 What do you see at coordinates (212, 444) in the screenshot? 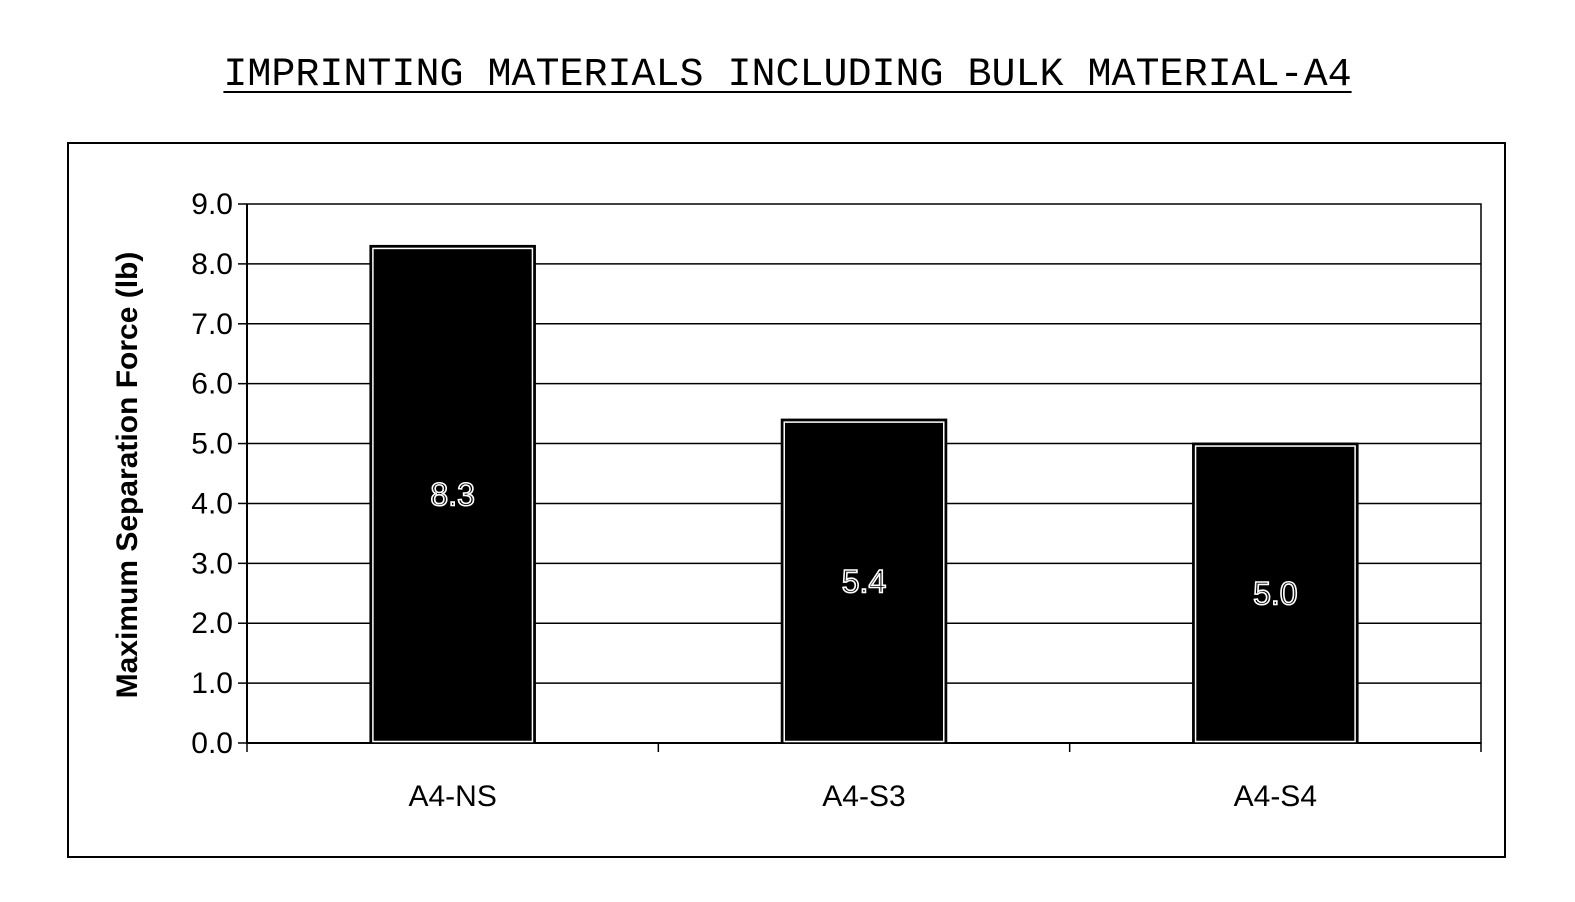
I see `y-tick-label: 5.0` at bounding box center [212, 444].